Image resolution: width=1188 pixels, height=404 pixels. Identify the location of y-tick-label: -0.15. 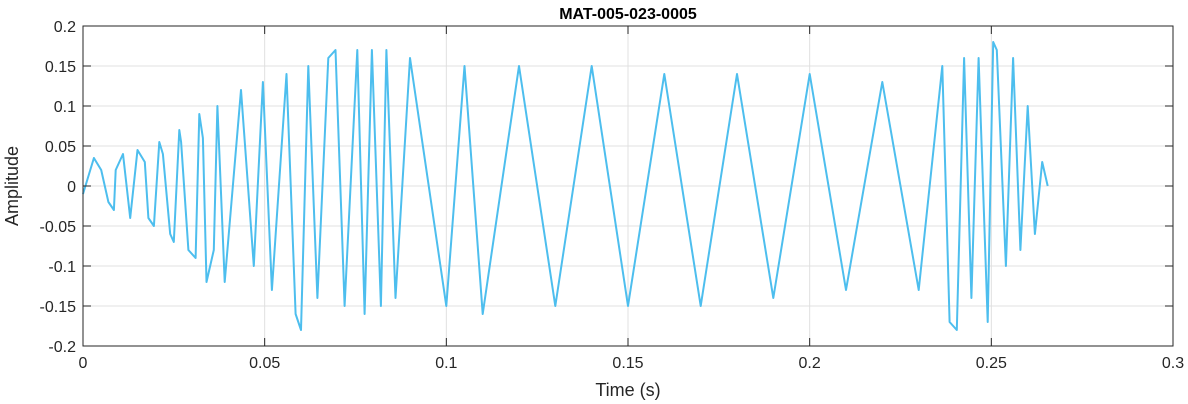
(58, 307).